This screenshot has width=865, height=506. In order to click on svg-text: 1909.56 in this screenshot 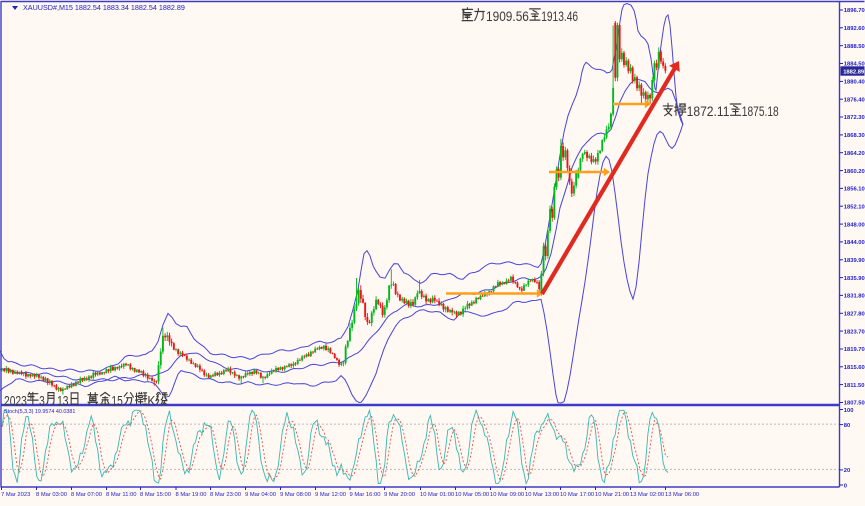, I will do `click(507, 16)`.